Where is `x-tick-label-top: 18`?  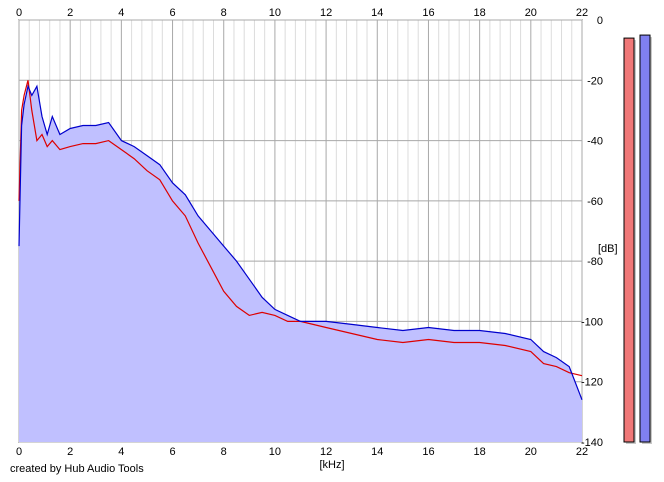
x-tick-label-top: 18 is located at coordinates (480, 13).